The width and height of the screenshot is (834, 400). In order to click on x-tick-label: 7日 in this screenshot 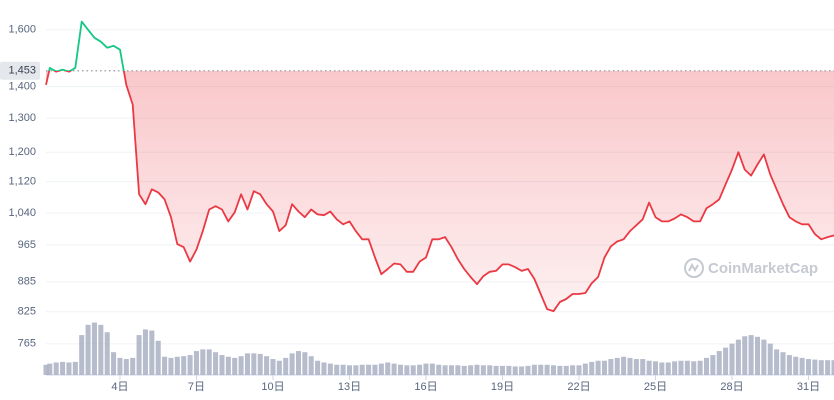, I will do `click(196, 387)`.